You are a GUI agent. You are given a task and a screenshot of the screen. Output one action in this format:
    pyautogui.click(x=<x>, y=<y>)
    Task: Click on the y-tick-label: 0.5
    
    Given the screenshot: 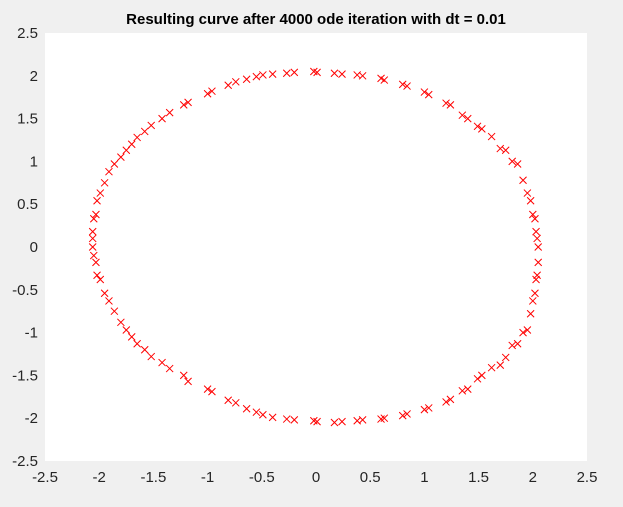 What is the action you would take?
    pyautogui.click(x=27, y=204)
    